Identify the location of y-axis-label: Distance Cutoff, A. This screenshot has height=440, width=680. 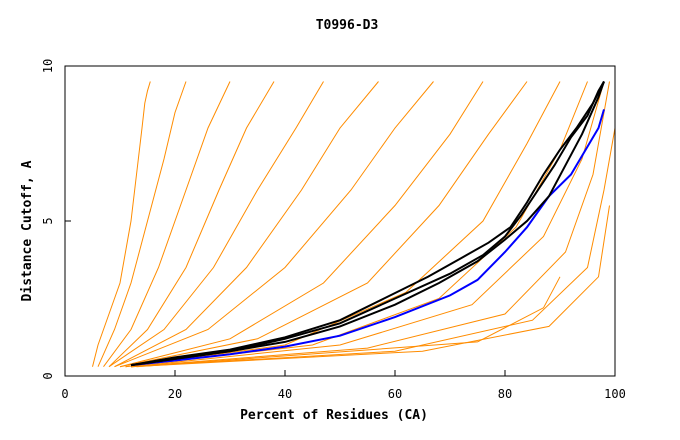
(27, 230).